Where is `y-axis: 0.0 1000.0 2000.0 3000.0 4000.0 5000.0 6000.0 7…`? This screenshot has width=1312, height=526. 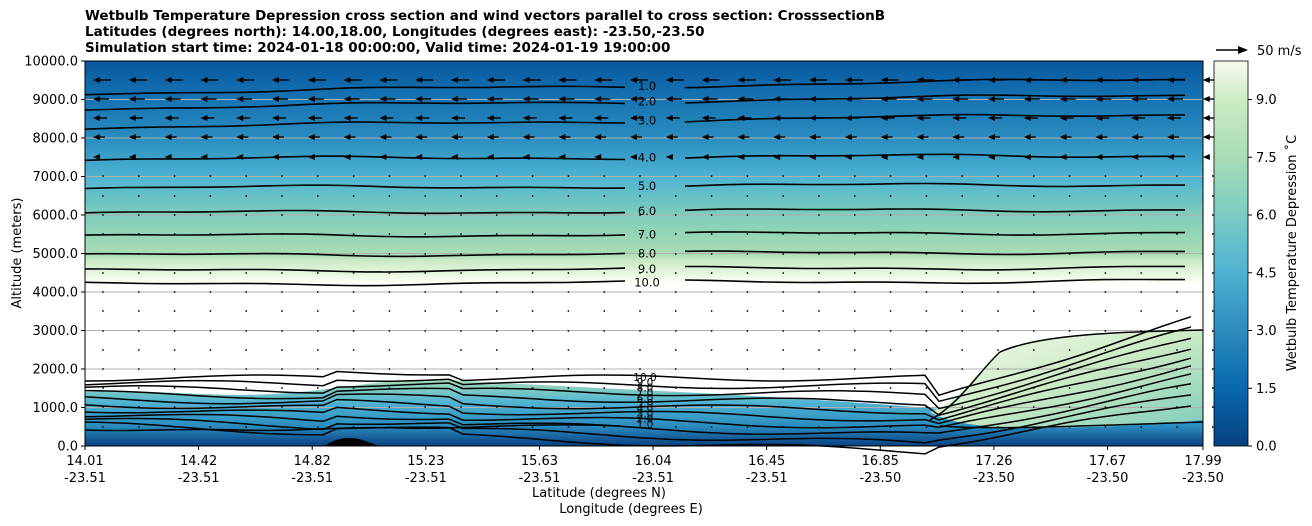 y-axis: 0.0 1000.0 2000.0 3000.0 4000.0 5000.0 6000.0 7… is located at coordinates (54, 255).